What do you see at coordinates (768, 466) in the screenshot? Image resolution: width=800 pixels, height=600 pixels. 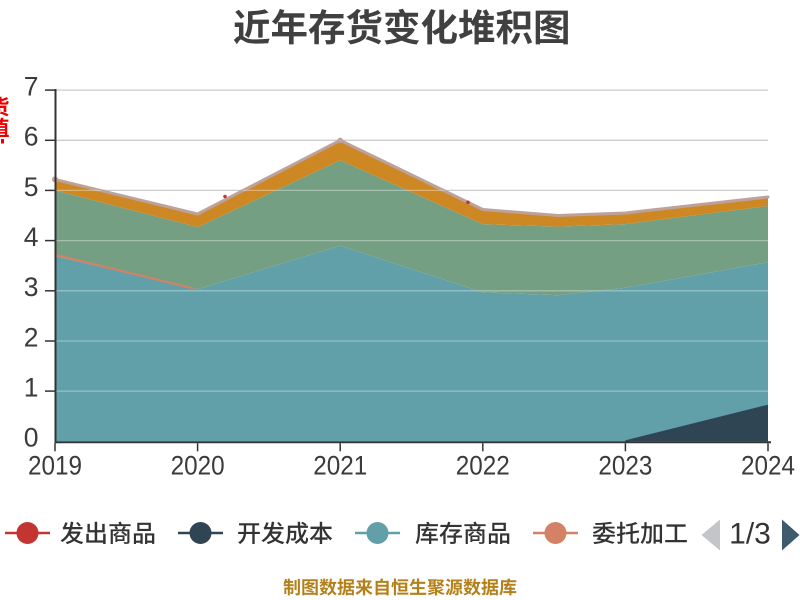 I see `svg-text: 2024` at bounding box center [768, 466].